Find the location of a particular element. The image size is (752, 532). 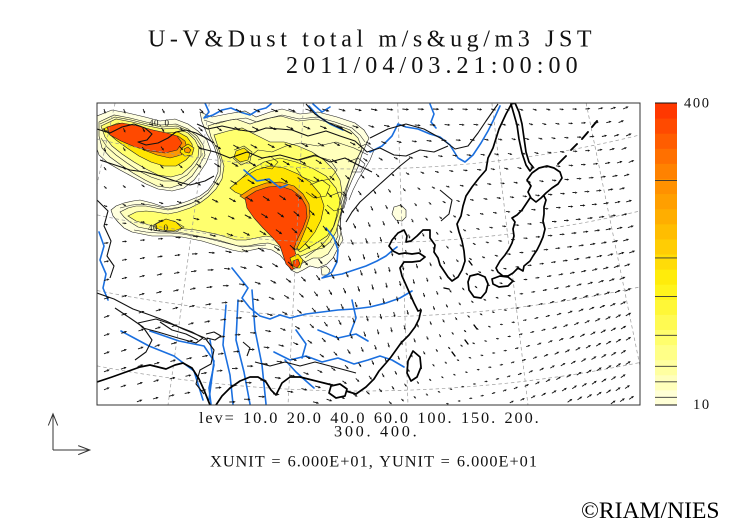

svg-text:XUNIT = 6.000E+01, YUNIT = 6.0: XUNIT = 6.000E+01, YUNIT = 6.000E+01 is located at coordinates (374, 461).